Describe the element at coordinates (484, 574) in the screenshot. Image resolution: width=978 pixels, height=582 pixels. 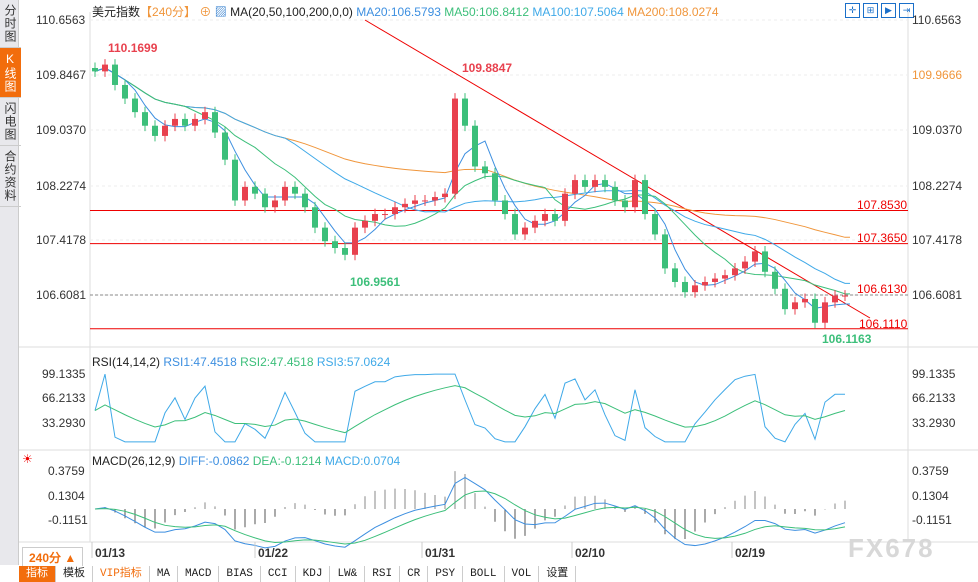
I see `toolbar-item: BOLL` at that location.